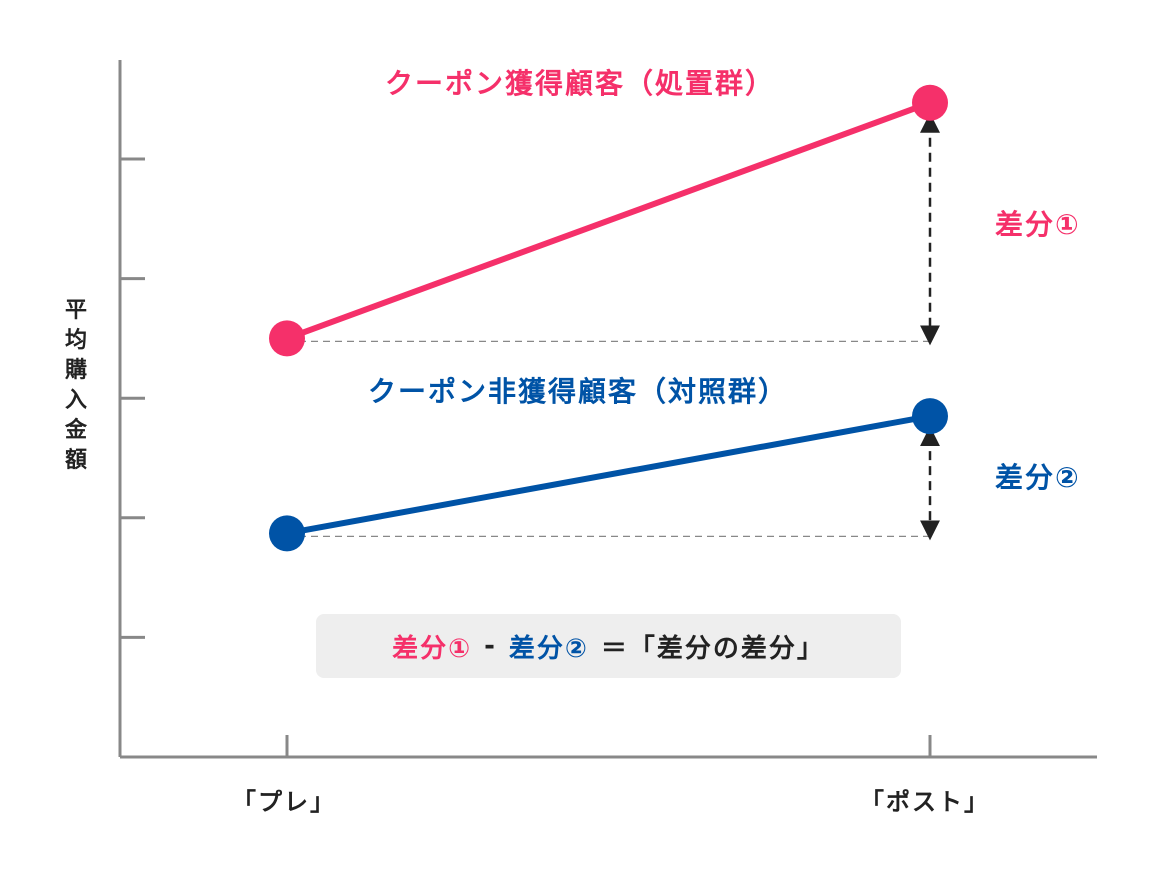 The width and height of the screenshot is (1163, 873). Describe the element at coordinates (432, 648) in the screenshot. I see `formula-diff1: 差分①` at that location.